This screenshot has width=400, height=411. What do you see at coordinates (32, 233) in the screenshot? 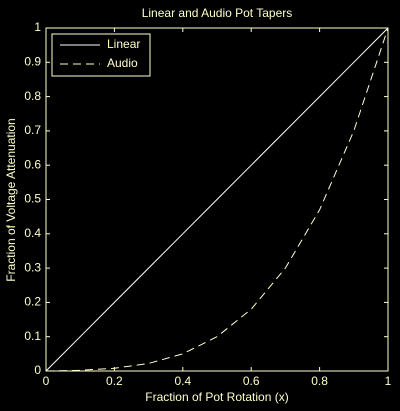
I see `y-tick-label: 0.4` at bounding box center [32, 233].